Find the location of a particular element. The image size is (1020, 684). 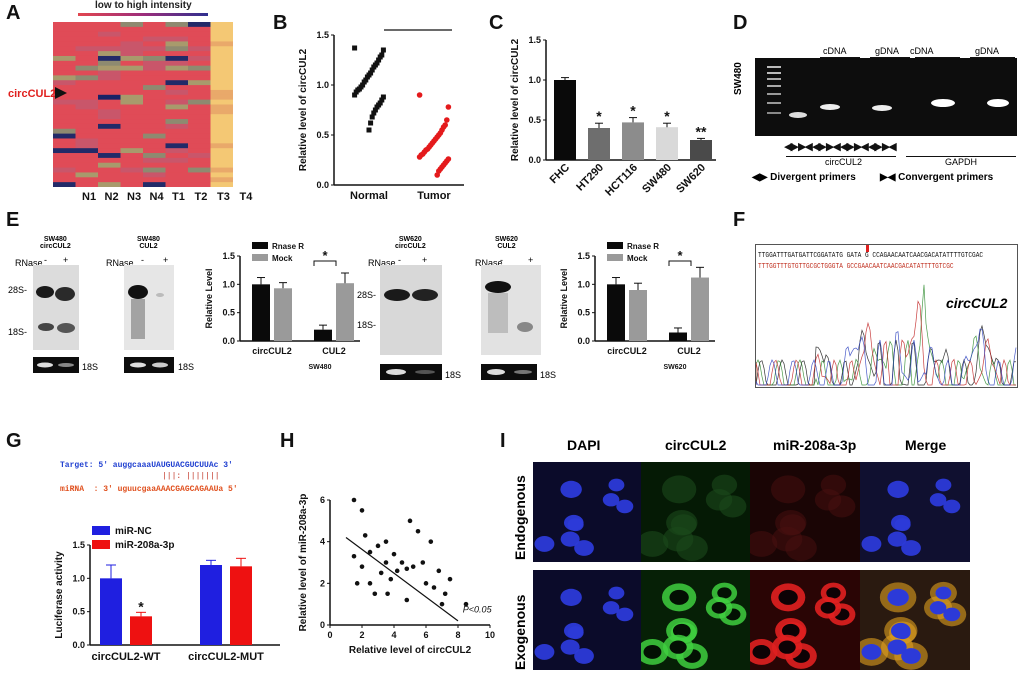

y-tick-label: 0.0 is located at coordinates (78, 645).